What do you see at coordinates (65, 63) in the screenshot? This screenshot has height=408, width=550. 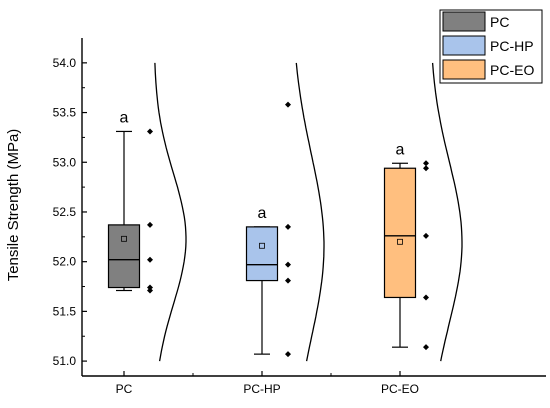 I see `y-tick-label: 54.0` at bounding box center [65, 63].